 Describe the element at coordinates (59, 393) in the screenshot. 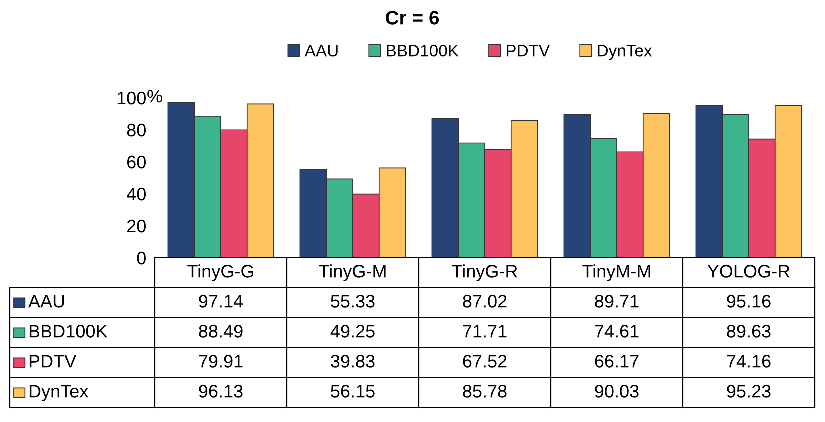

I see `text: DynTex` at that location.